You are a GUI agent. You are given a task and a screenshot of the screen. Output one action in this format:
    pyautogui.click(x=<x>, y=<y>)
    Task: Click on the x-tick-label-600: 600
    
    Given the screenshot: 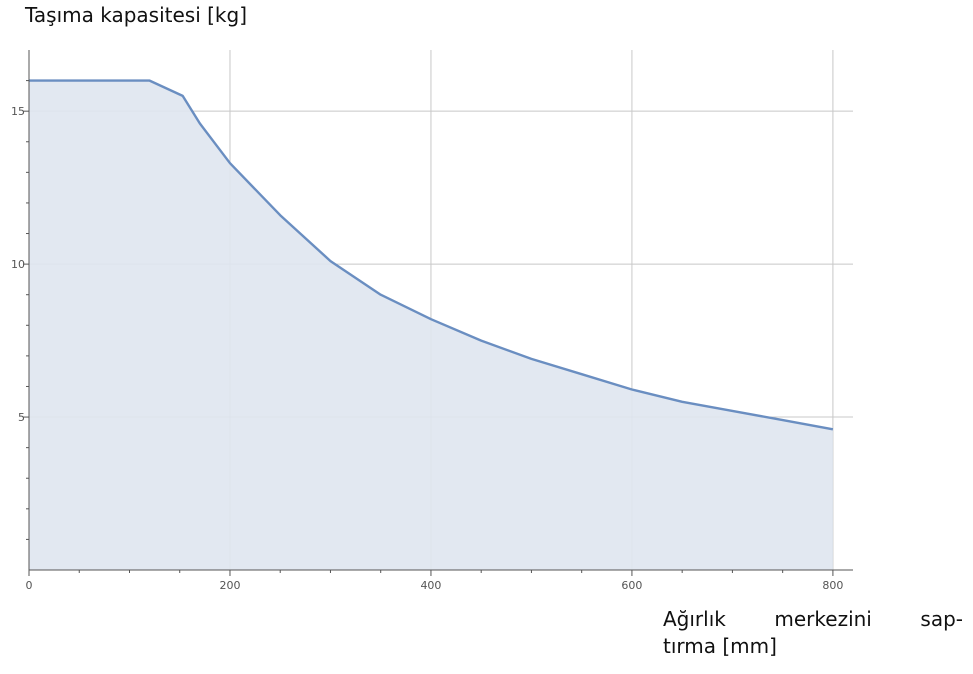 What is the action you would take?
    pyautogui.click(x=631, y=585)
    